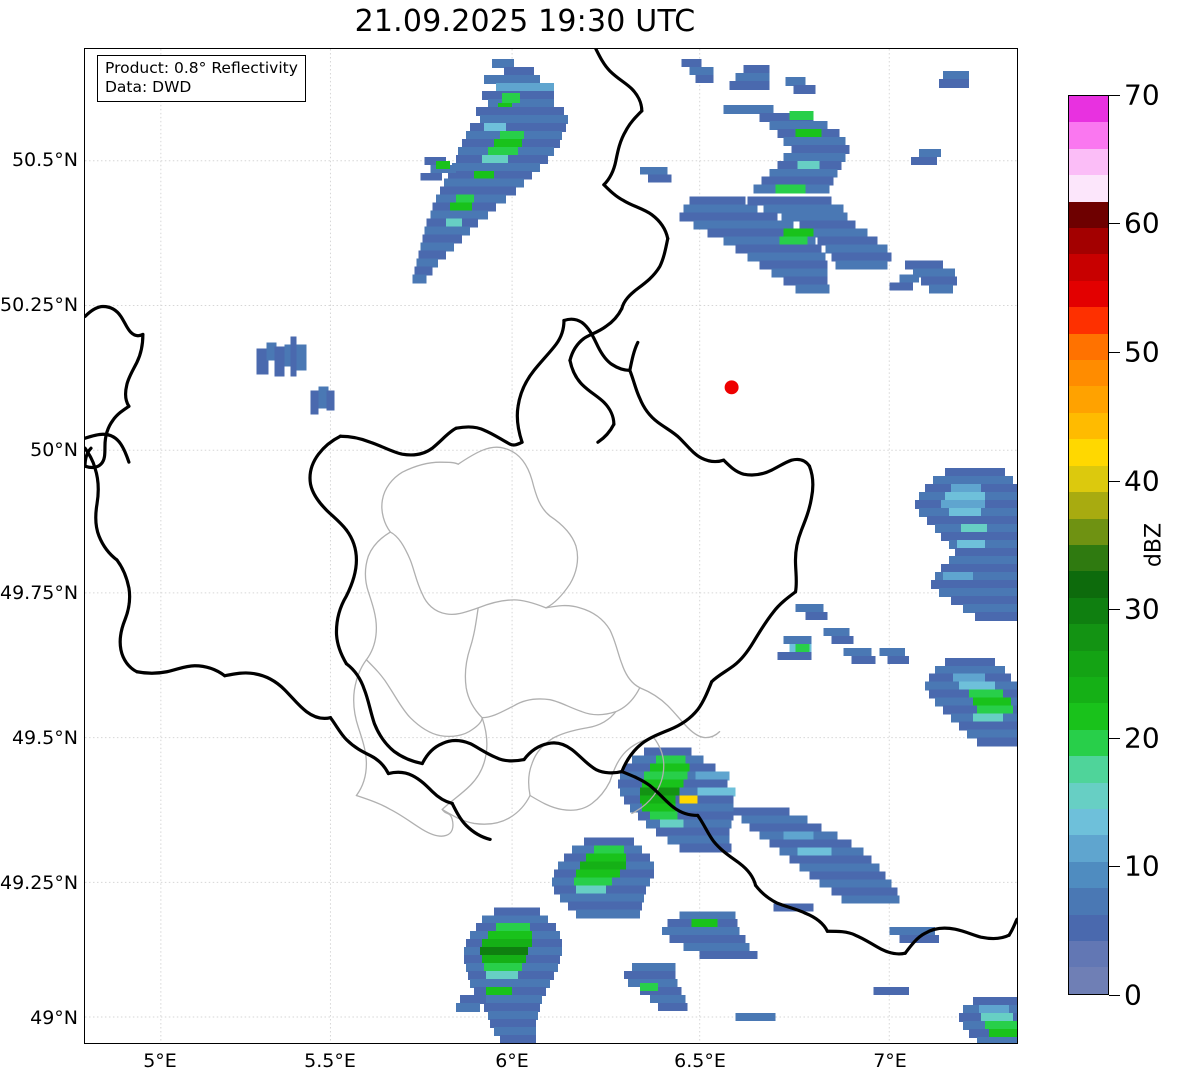  What do you see at coordinates (148, 86) in the screenshot?
I see `data-source-line: Data: DWD` at bounding box center [148, 86].